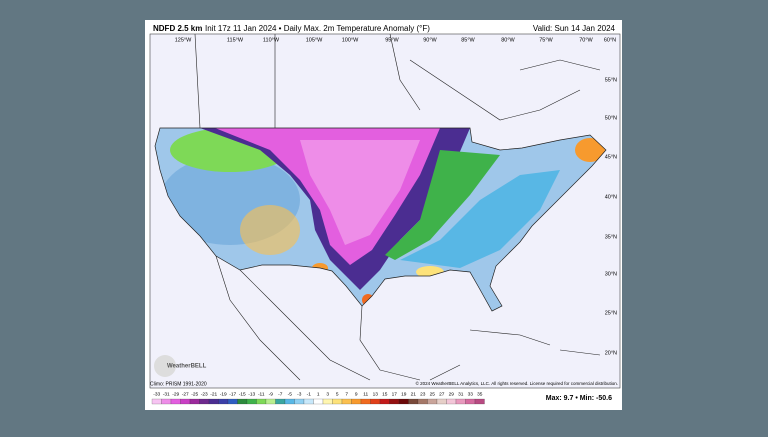 The image size is (768, 437). I want to click on stats: Max: 9.7 • Min: -50.6, so click(579, 398).